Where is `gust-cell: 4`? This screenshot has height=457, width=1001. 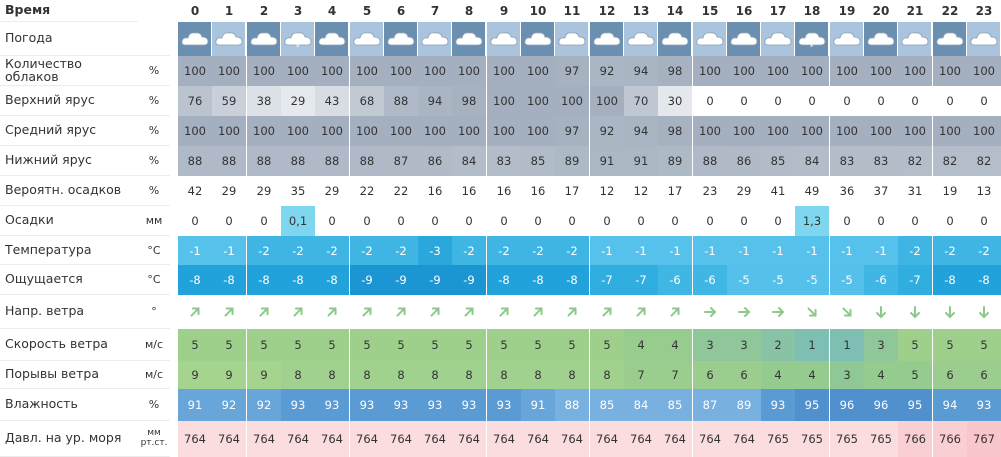 gust-cell: 4 is located at coordinates (778, 375).